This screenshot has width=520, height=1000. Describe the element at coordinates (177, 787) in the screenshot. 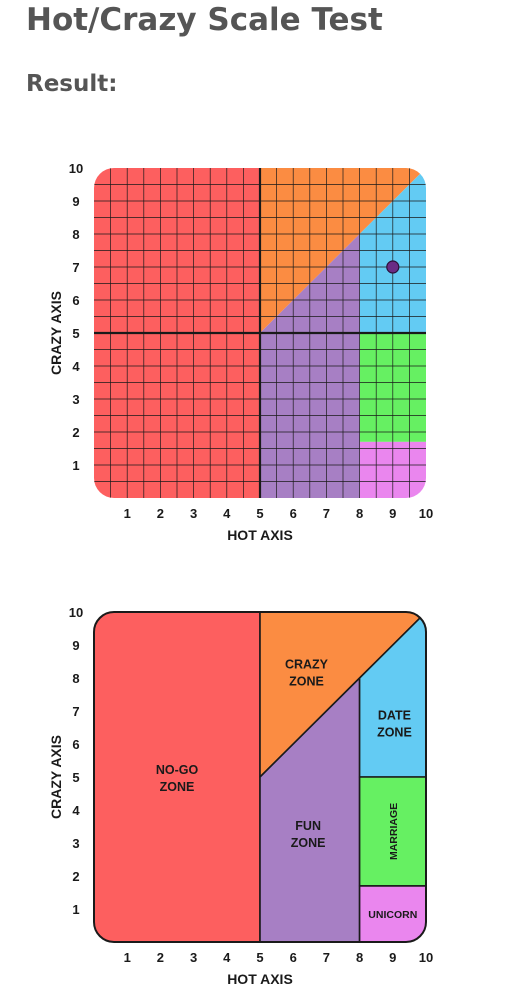

I see `zone-label-no-go: ZONE` at that location.